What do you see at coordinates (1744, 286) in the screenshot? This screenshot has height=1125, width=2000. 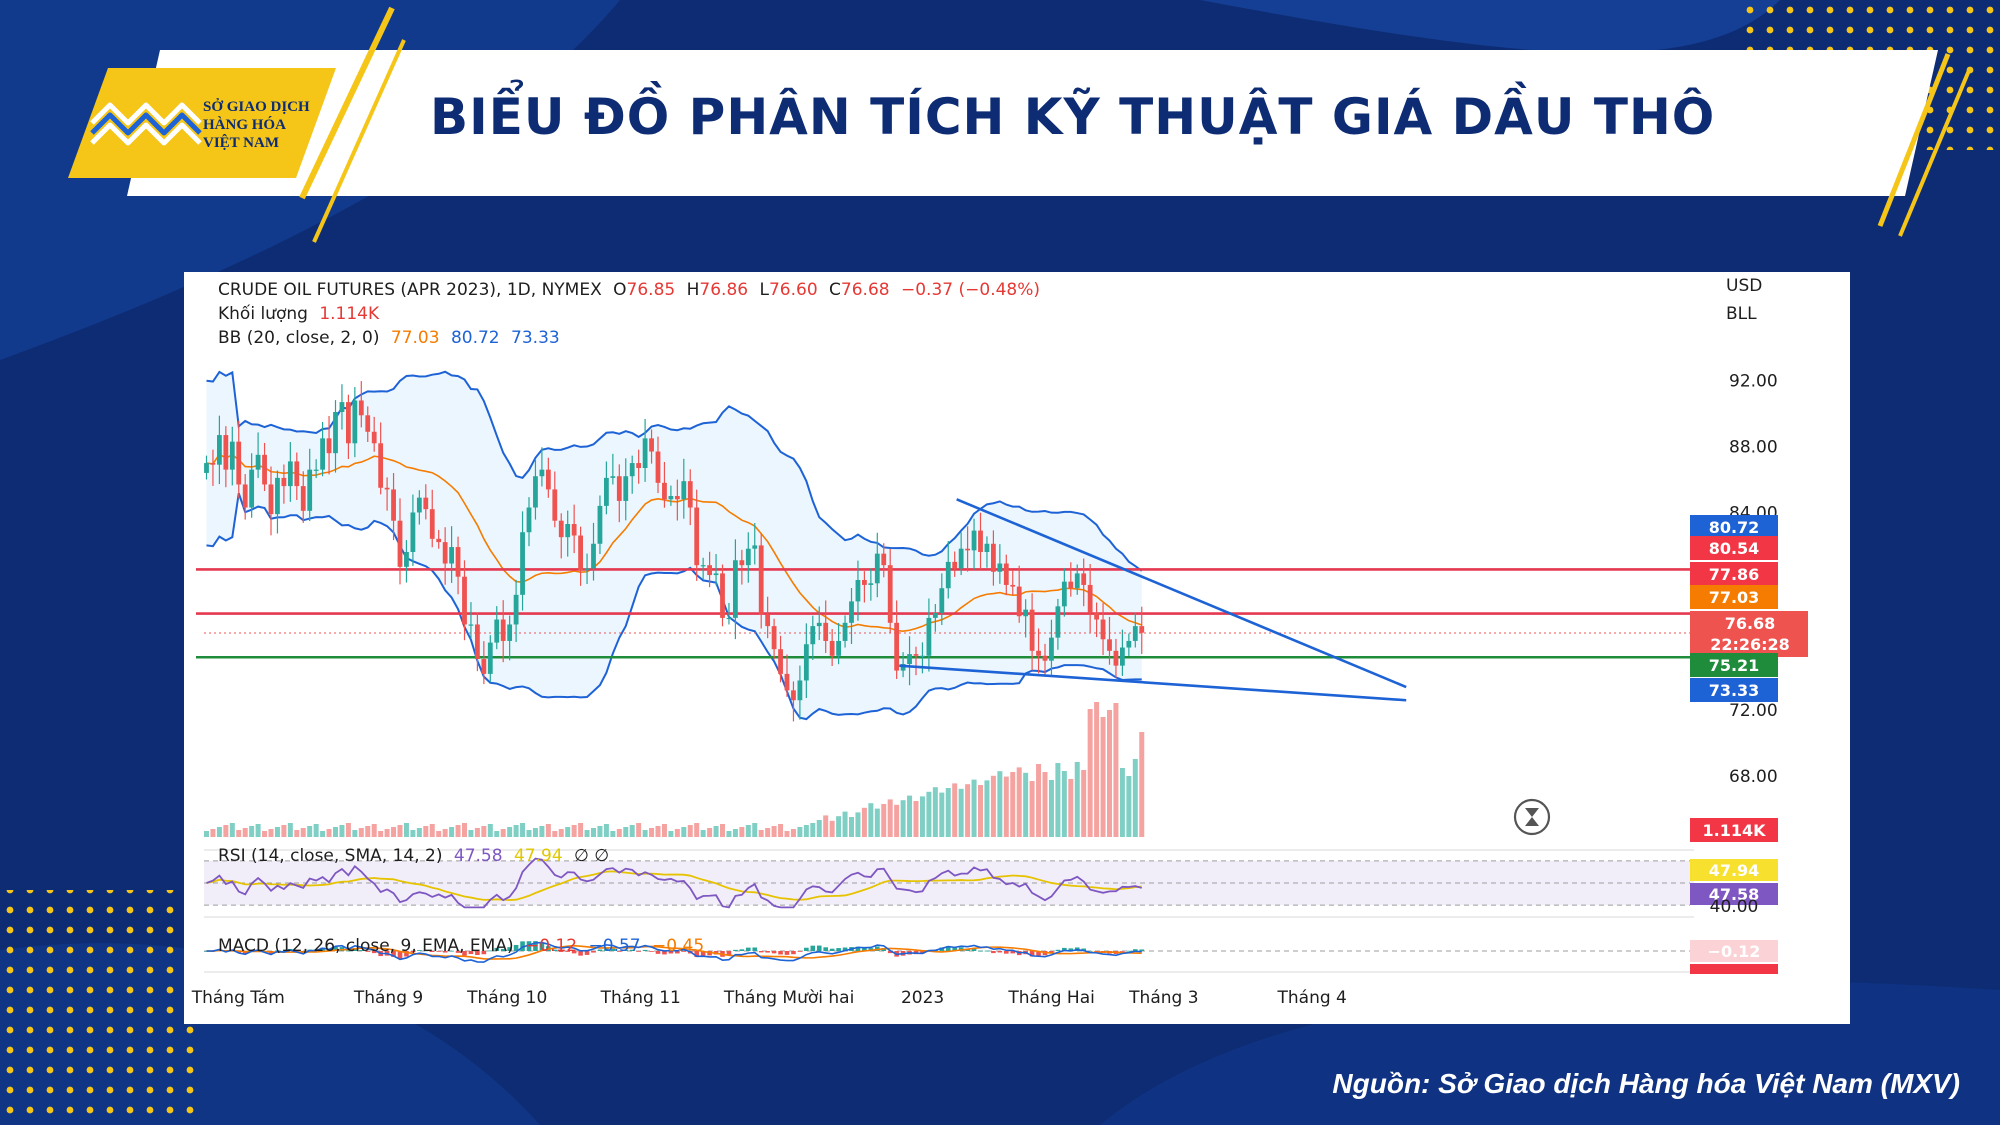 I see `currency-label: USD` at bounding box center [1744, 286].